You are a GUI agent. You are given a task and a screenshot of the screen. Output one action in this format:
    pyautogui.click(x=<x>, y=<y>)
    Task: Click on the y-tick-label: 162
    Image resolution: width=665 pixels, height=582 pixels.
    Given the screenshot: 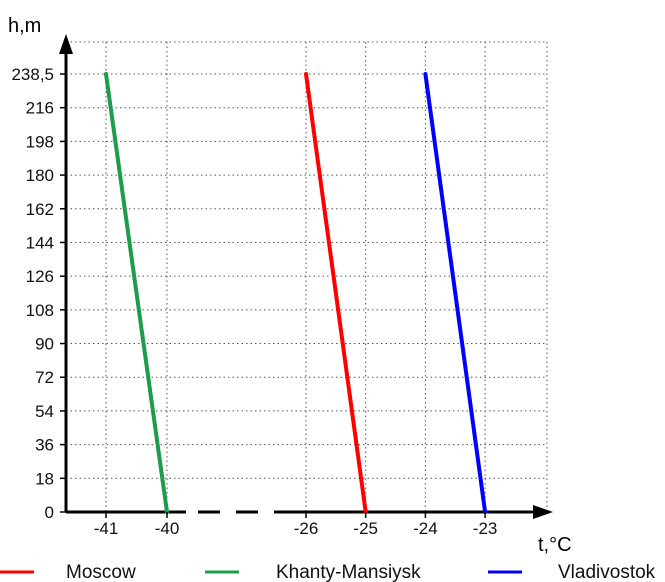 What is the action you would take?
    pyautogui.click(x=40, y=209)
    